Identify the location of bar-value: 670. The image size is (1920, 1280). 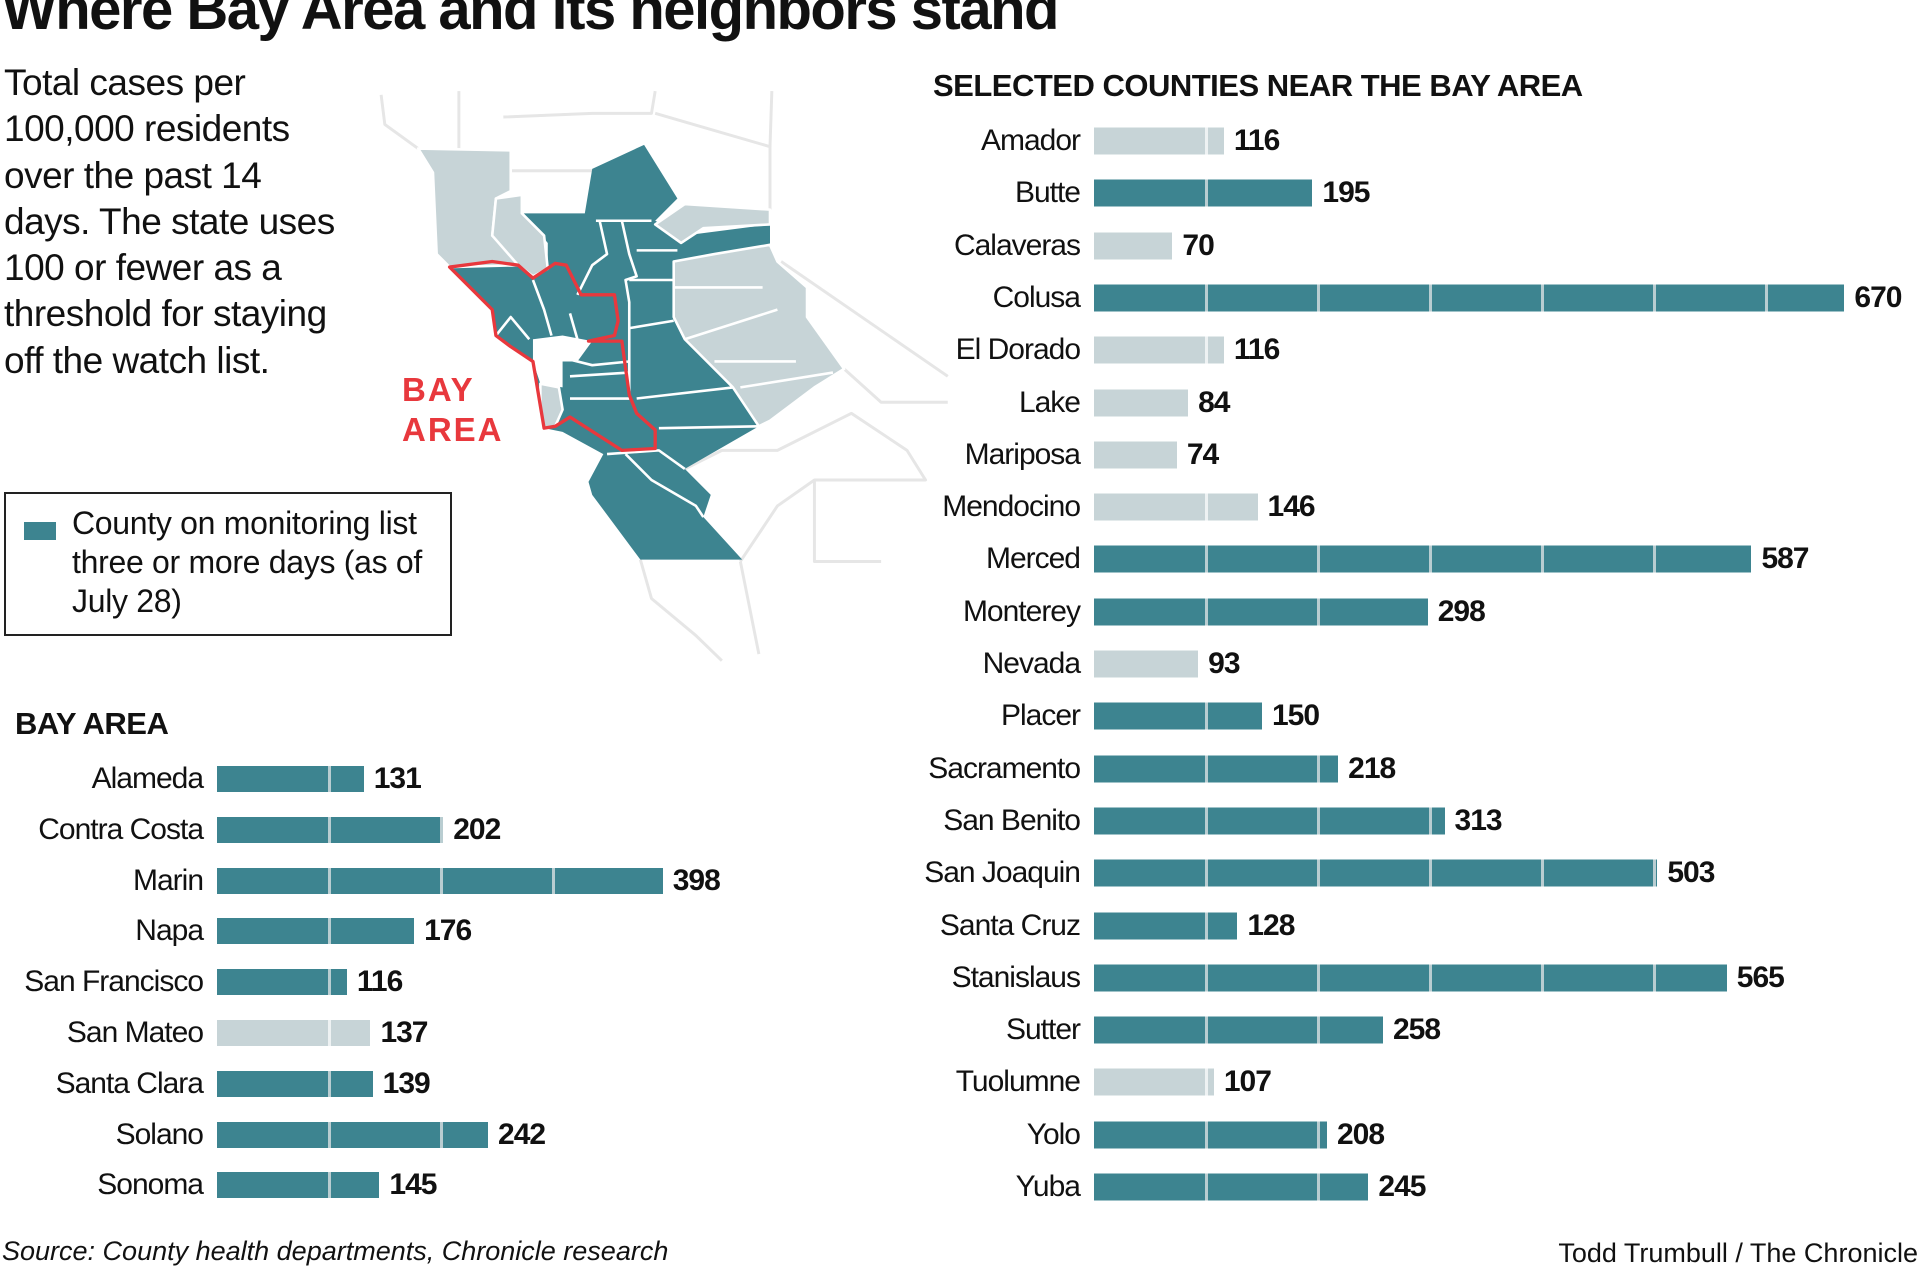
(1878, 297).